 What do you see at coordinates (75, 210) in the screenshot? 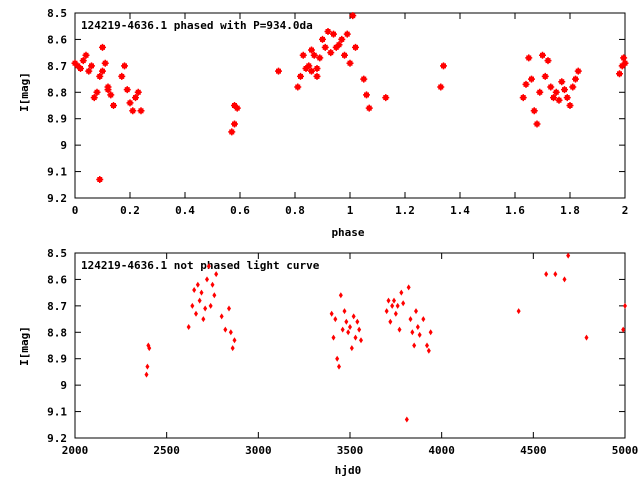
I see `phased-x-tick-label: 0` at bounding box center [75, 210].